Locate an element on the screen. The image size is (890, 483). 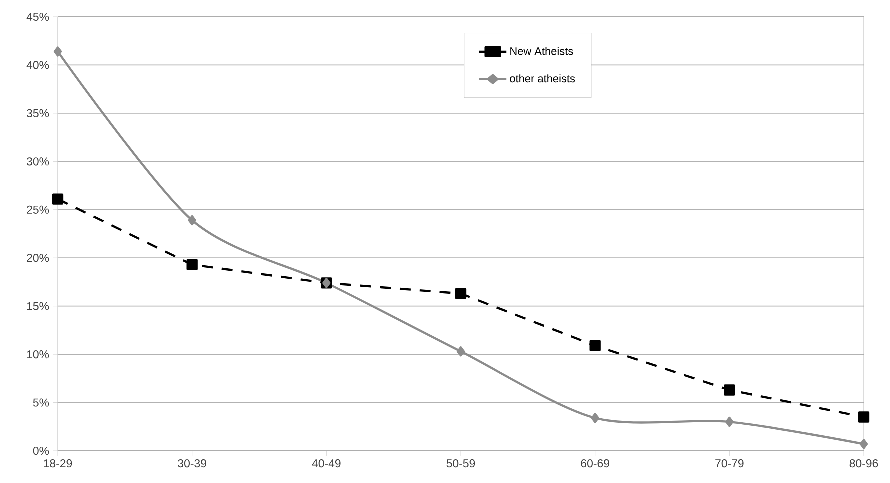
y-tick-label: 5% is located at coordinates (41, 402).